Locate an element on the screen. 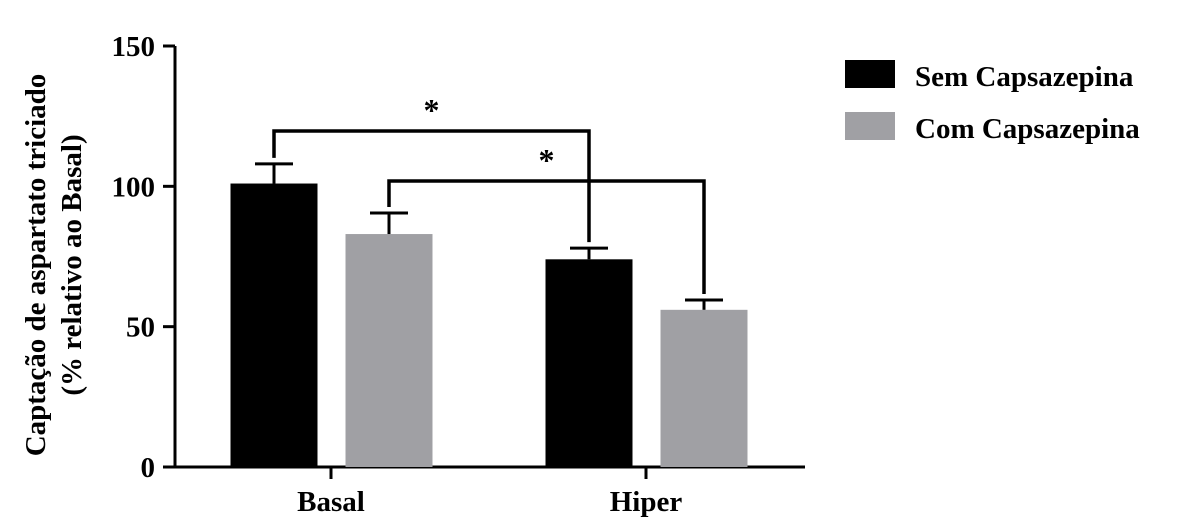 The height and width of the screenshot is (526, 1190). bar-sem-capsazepina-basal is located at coordinates (274, 325).